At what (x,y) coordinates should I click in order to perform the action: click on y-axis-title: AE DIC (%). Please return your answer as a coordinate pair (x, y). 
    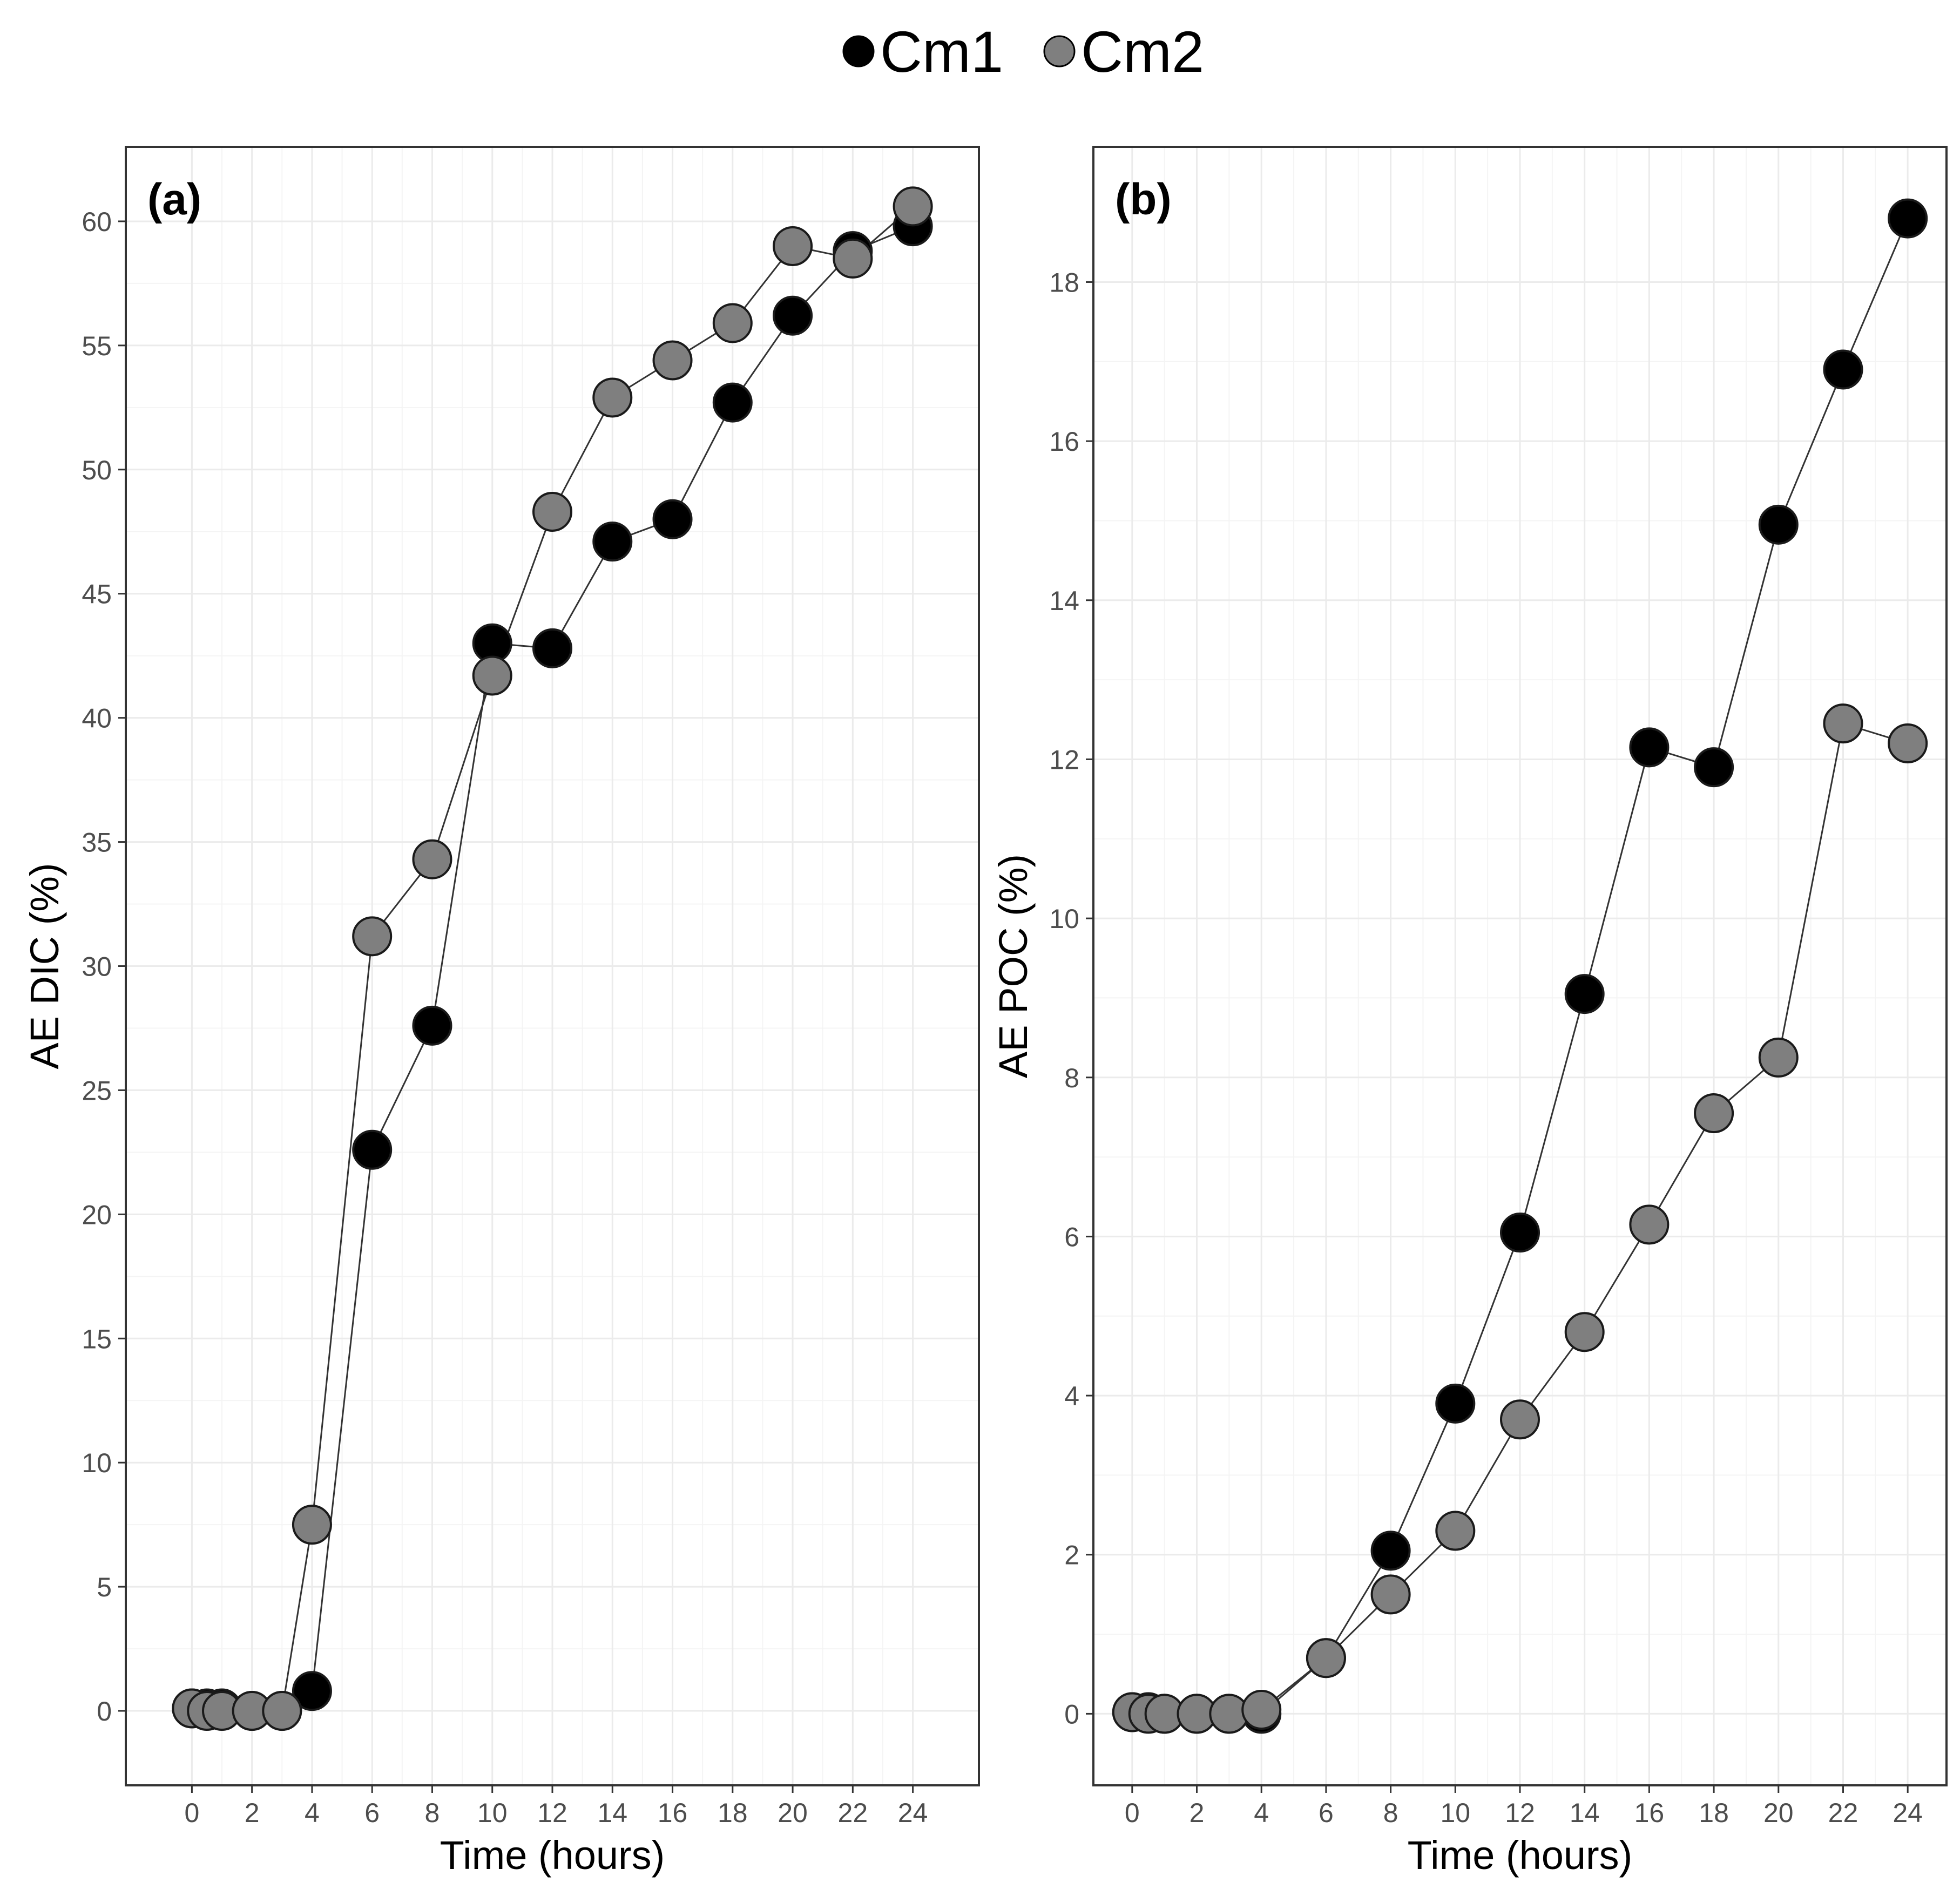
    Looking at the image, I should click on (44, 966).